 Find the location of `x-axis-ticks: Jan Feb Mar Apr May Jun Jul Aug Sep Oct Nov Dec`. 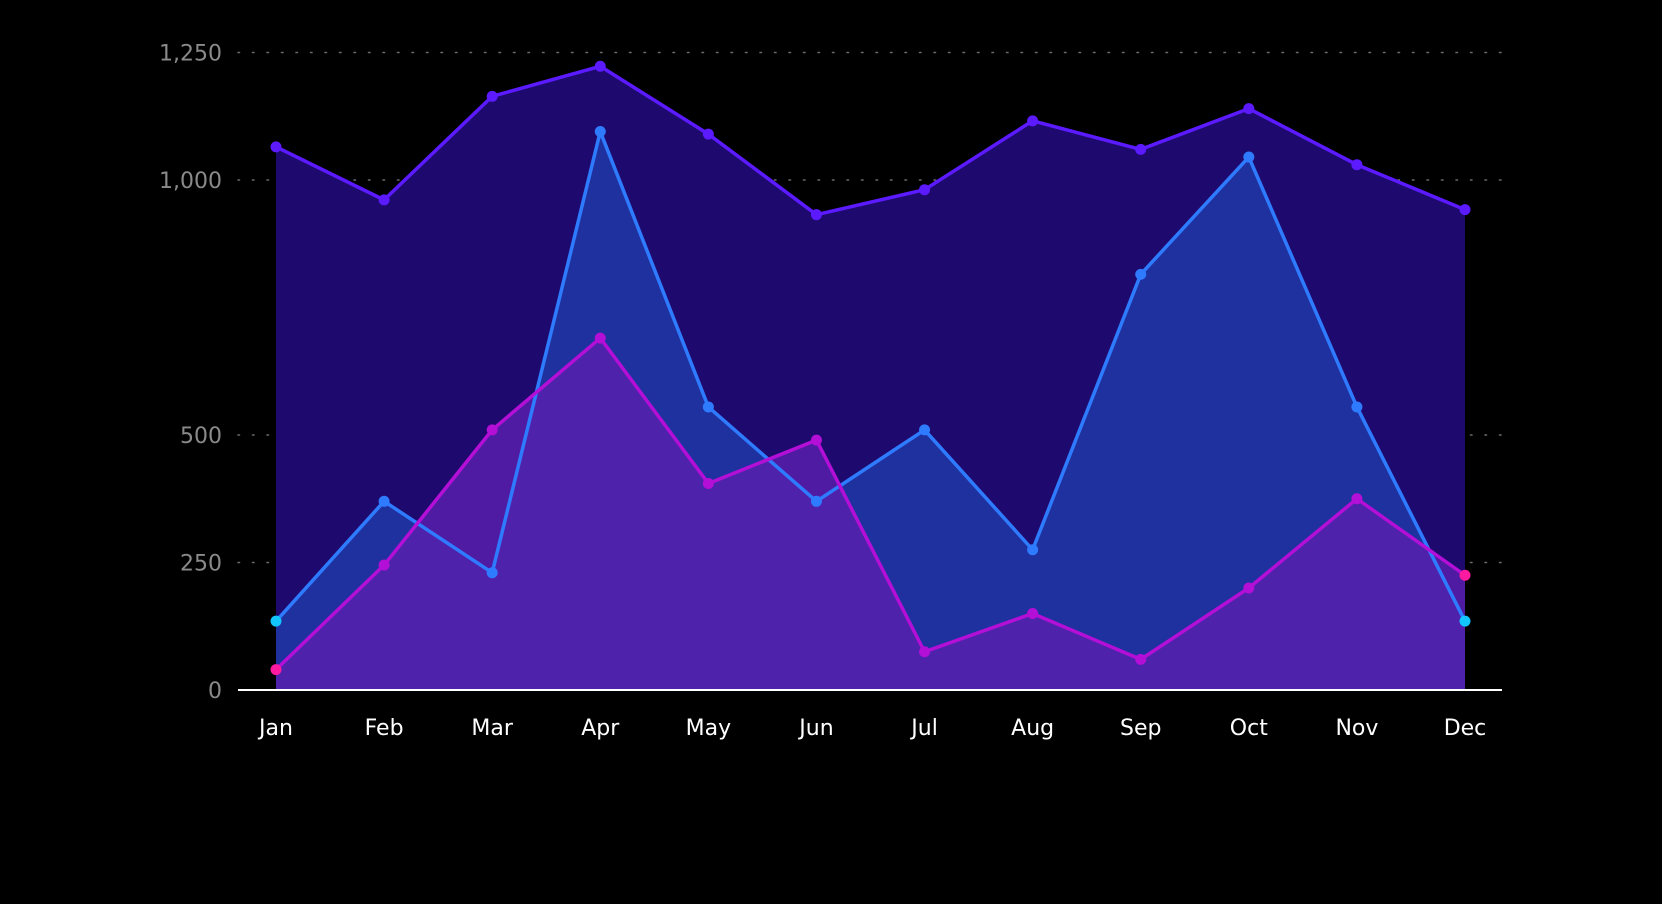

x-axis-ticks: Jan Feb Mar Apr May Jun Jul Aug Sep Oct Nov Dec is located at coordinates (871, 728).